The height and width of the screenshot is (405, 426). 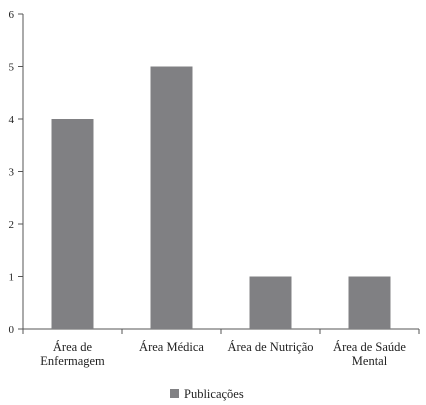 What do you see at coordinates (12, 173) in the screenshot?
I see `y-tick-label: 3` at bounding box center [12, 173].